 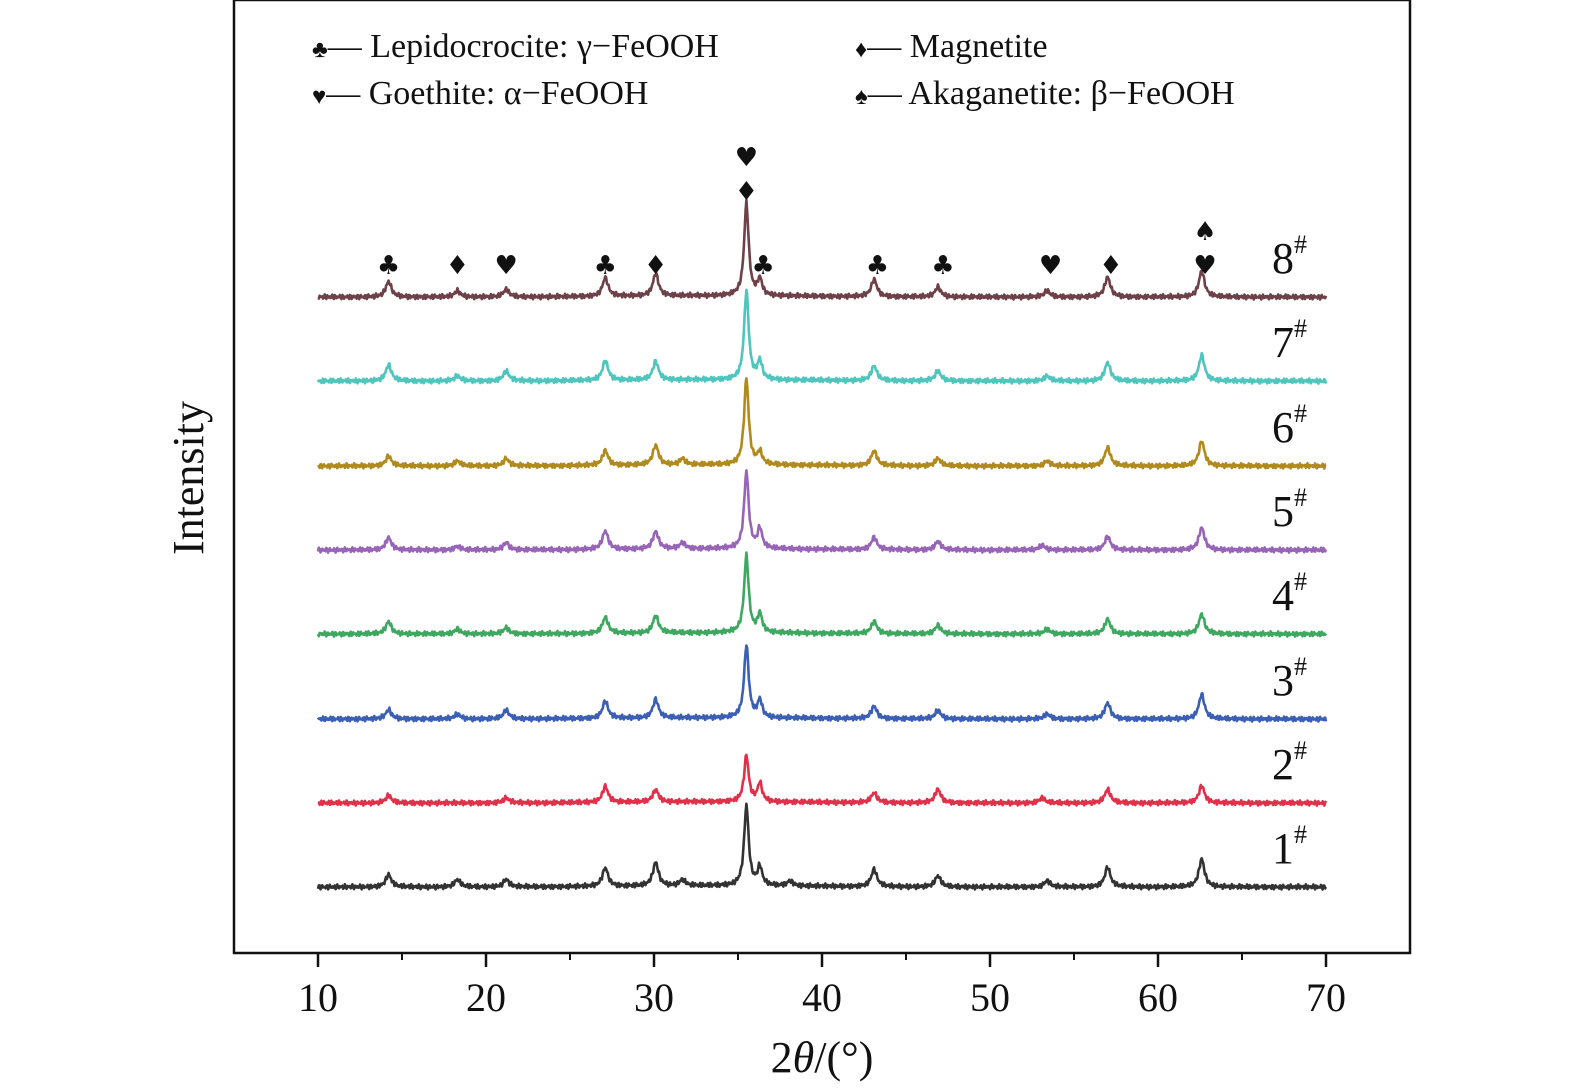 I want to click on series-label: 3#, so click(x=1289, y=678).